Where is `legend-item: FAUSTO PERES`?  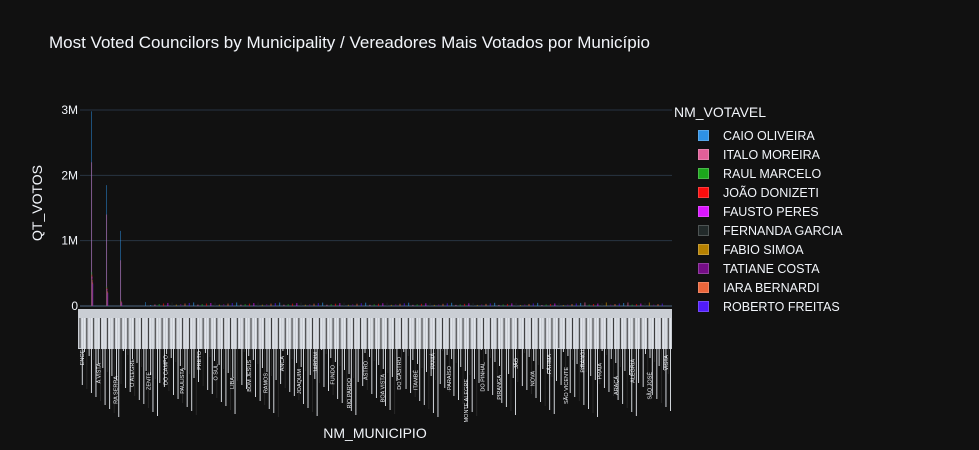
legend-item: FAUSTO PERES is located at coordinates (772, 211).